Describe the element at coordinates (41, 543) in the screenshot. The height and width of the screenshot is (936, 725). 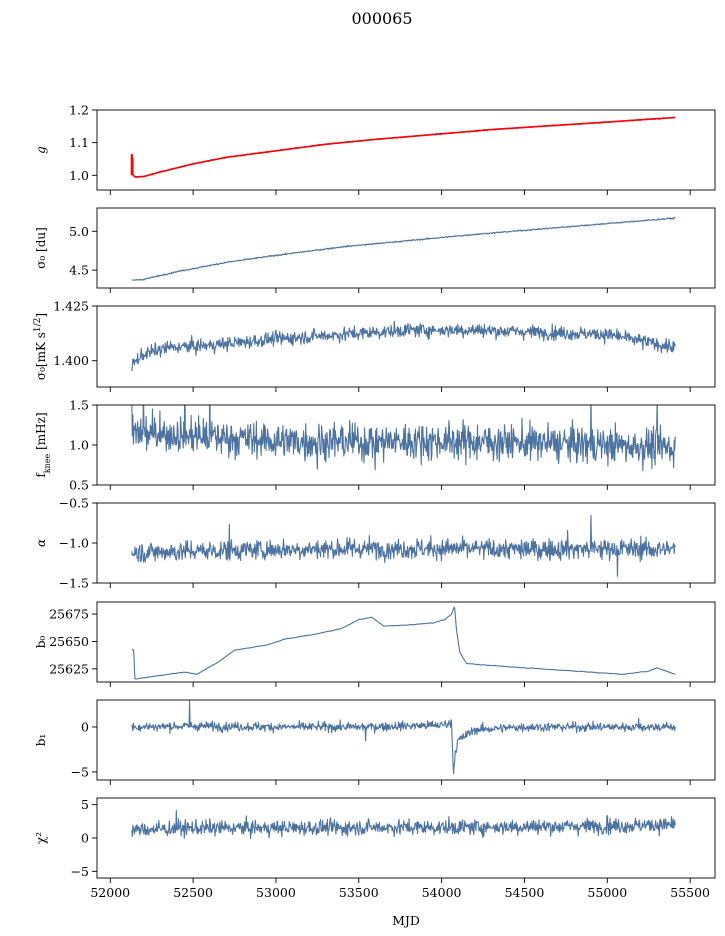
I see `y-axis-label: α` at that location.